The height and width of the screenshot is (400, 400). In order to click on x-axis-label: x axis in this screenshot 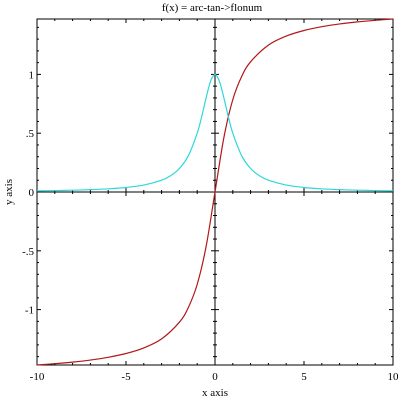, I will do `click(215, 393)`.